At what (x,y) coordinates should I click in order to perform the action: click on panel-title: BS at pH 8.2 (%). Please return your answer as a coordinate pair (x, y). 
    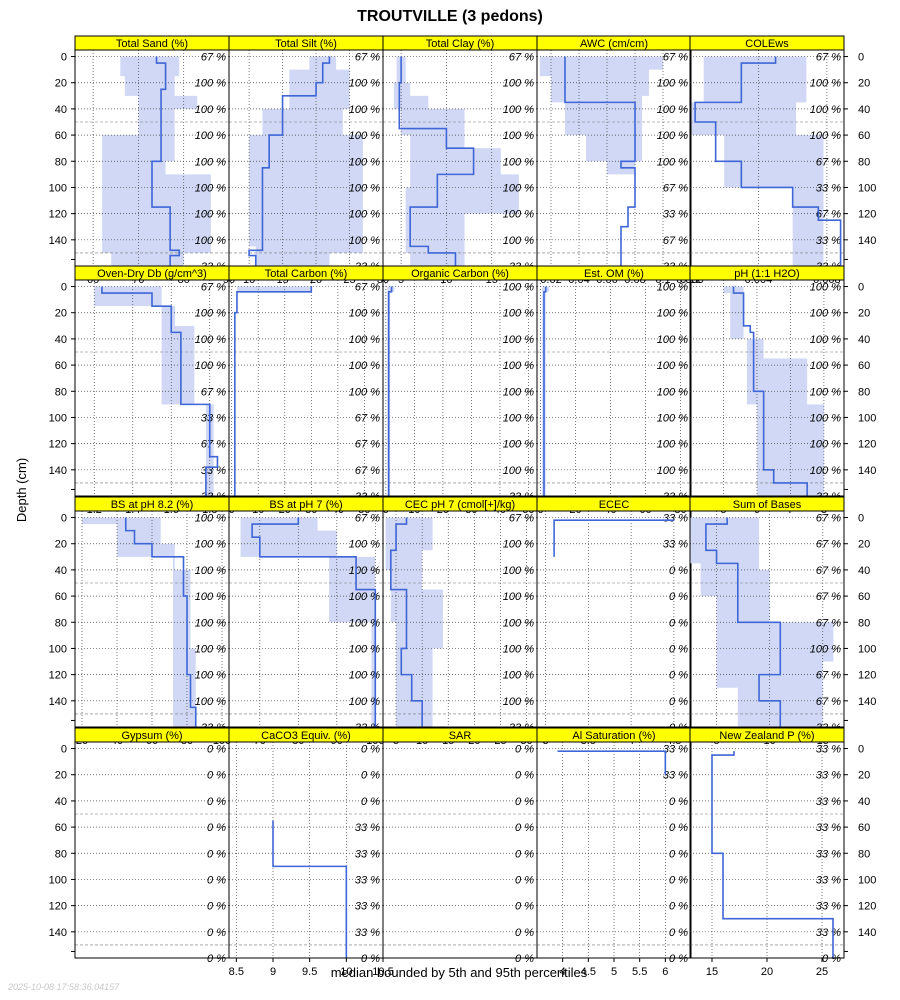
    Looking at the image, I should click on (152, 505).